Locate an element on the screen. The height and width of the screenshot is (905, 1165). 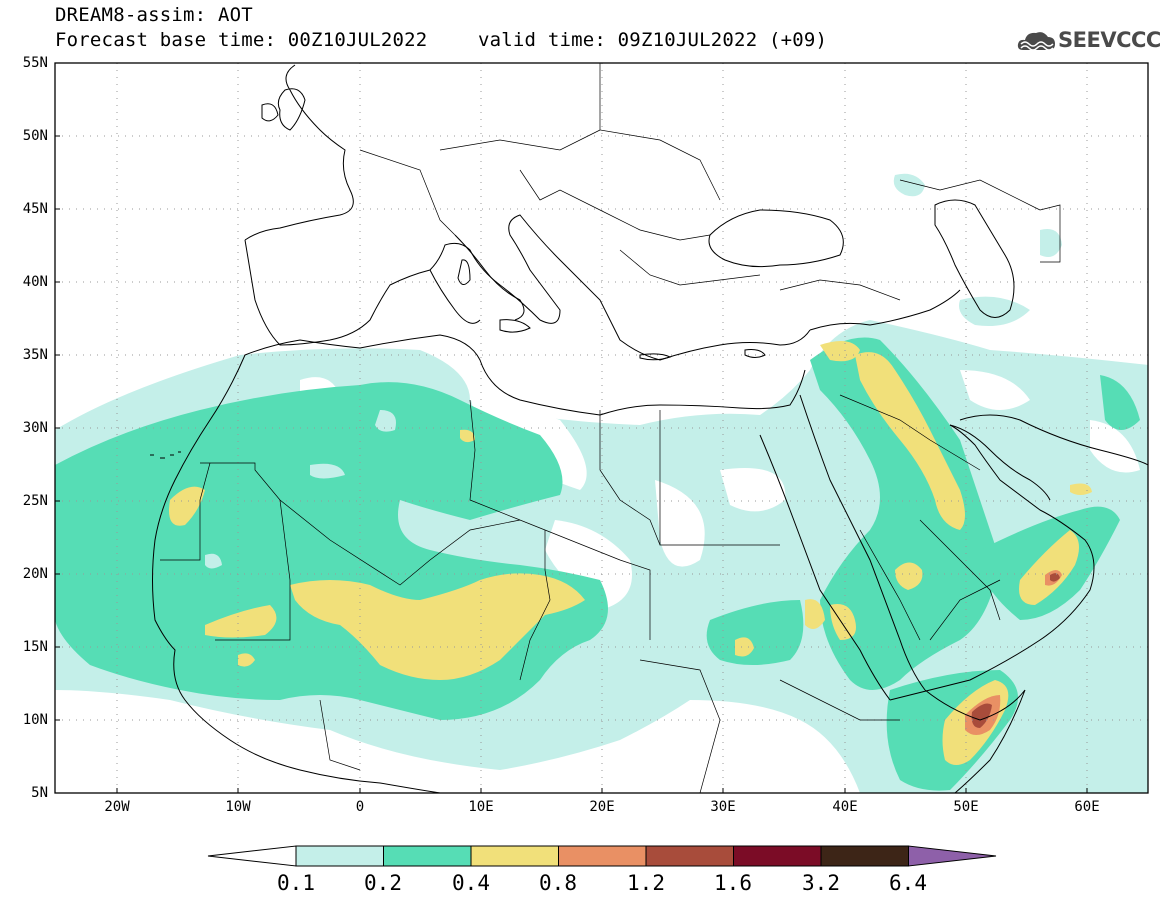
lon-label: 0 is located at coordinates (360, 807).